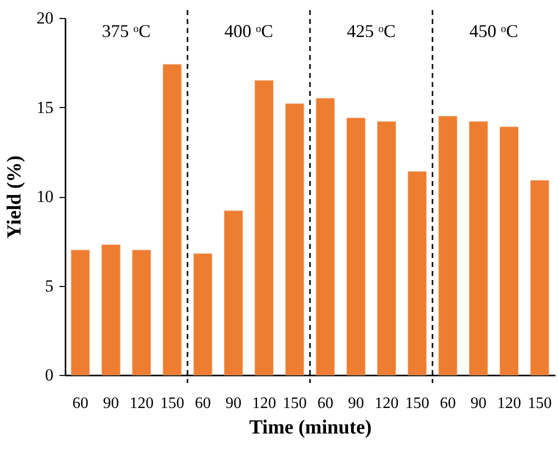 Image resolution: width=559 pixels, height=452 pixels. Describe the element at coordinates (15, 197) in the screenshot. I see `y-axis-title: Yield (%)` at that location.